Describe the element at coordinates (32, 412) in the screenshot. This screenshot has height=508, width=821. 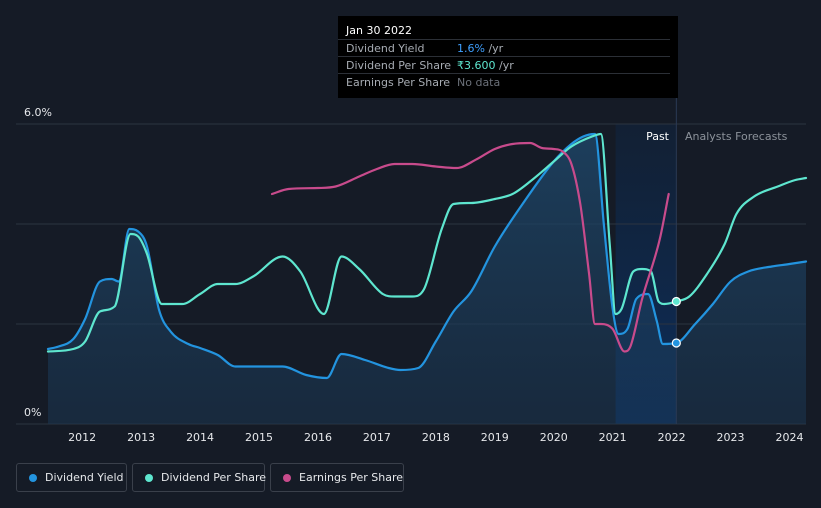
I see `y-axis-bottom-label: 0%` at that location.